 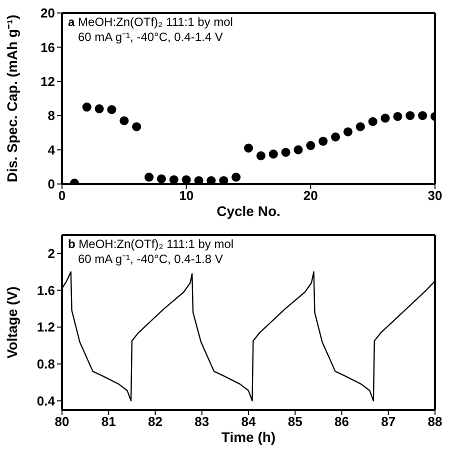 What do you see at coordinates (45, 327) in the screenshot?
I see `y-tick-label: 1.2` at bounding box center [45, 327].